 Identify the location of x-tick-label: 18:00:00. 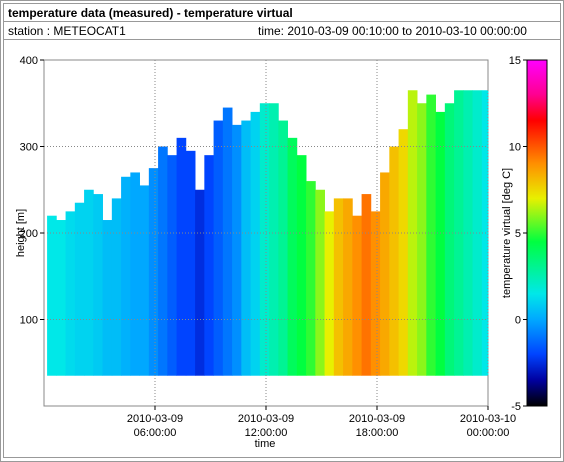
(377, 433).